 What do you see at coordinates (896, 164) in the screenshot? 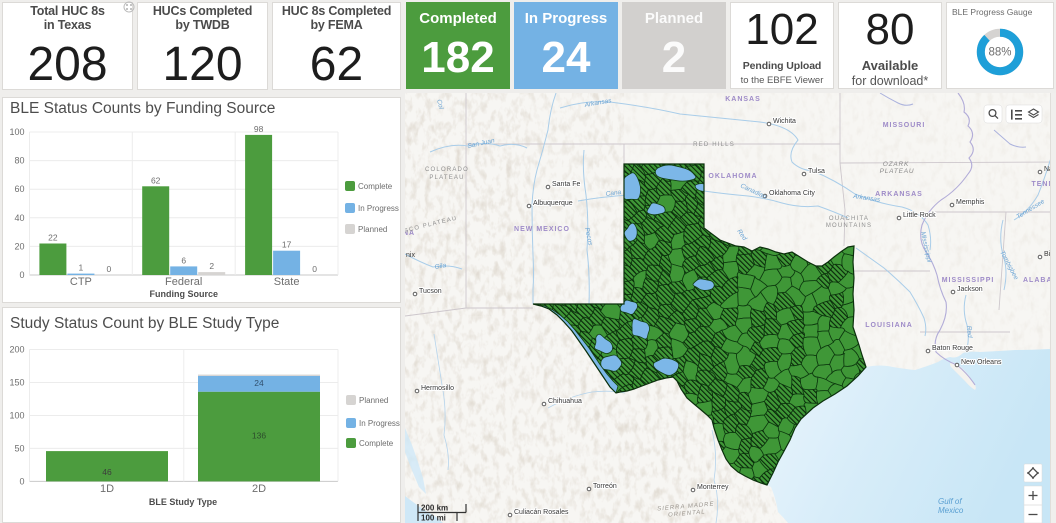
I see `svg-text: OZARK` at bounding box center [896, 164].